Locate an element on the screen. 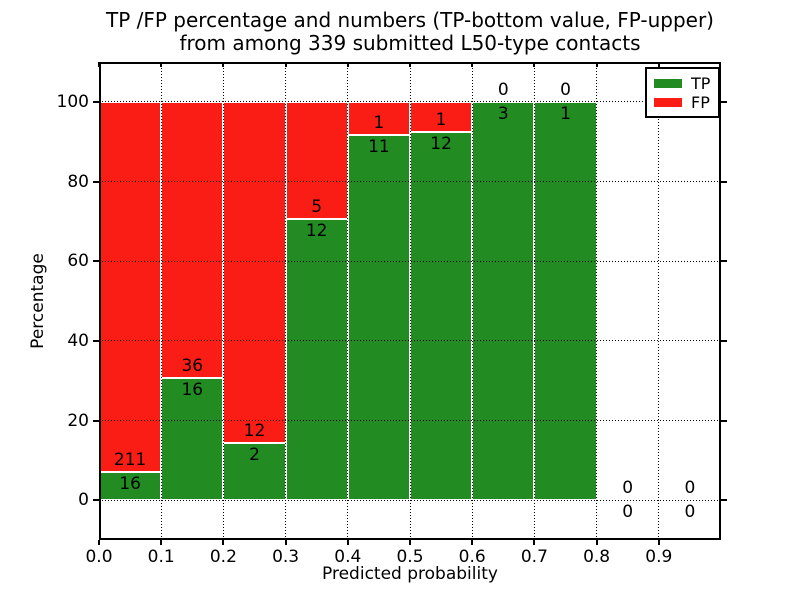 The image size is (800, 600). x-tick-label: 0.4 is located at coordinates (348, 557).